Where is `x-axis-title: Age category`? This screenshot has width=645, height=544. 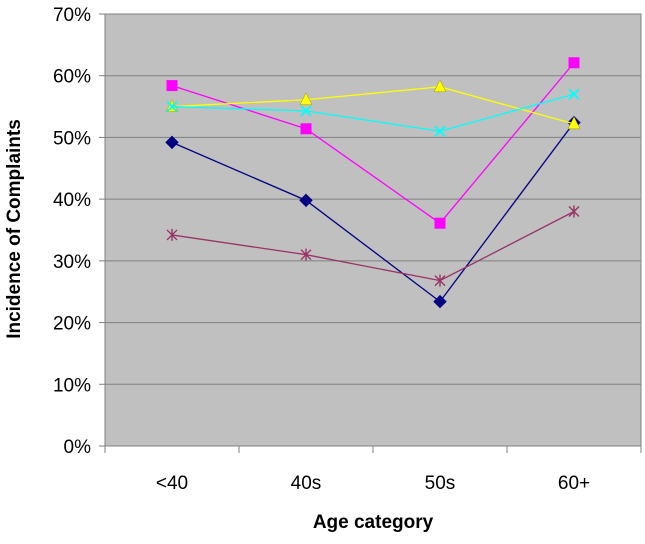
x-axis-title: Age category is located at coordinates (373, 522).